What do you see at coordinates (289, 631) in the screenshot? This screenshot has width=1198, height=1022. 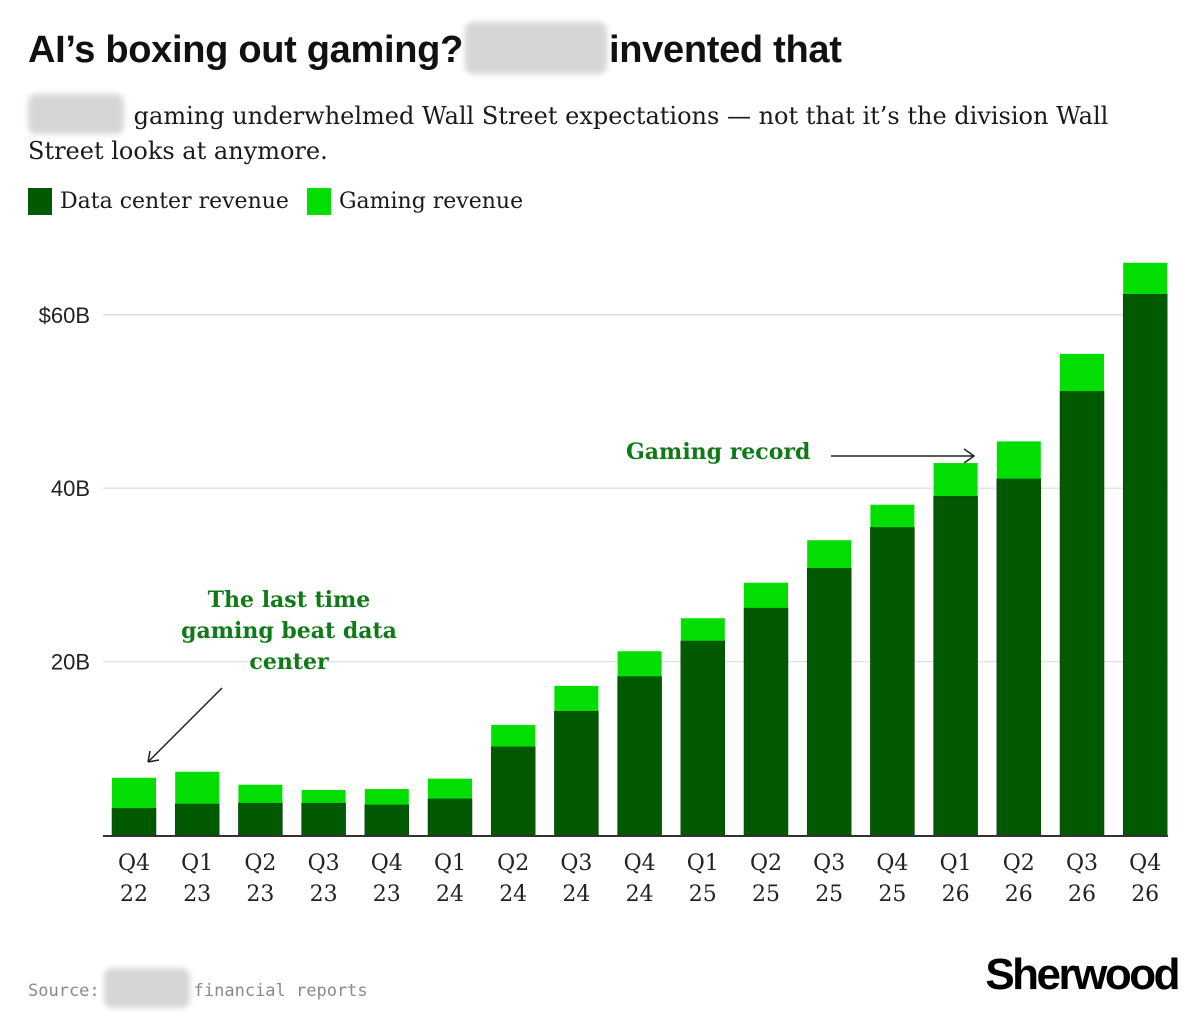 I see `annotation-last-time-text: gaming beat data` at bounding box center [289, 631].